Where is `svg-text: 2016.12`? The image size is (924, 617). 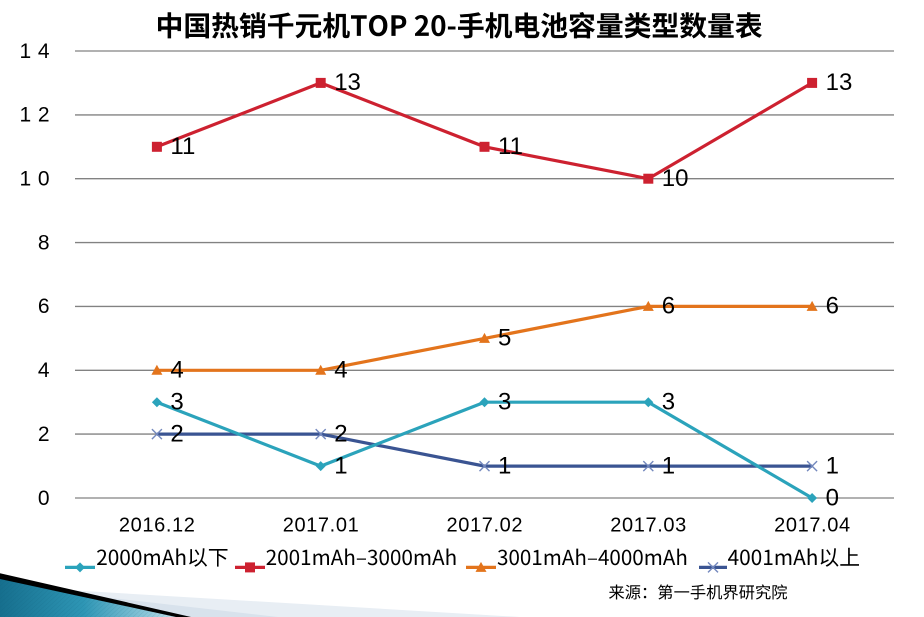
svg-text: 2016.12 is located at coordinates (157, 526).